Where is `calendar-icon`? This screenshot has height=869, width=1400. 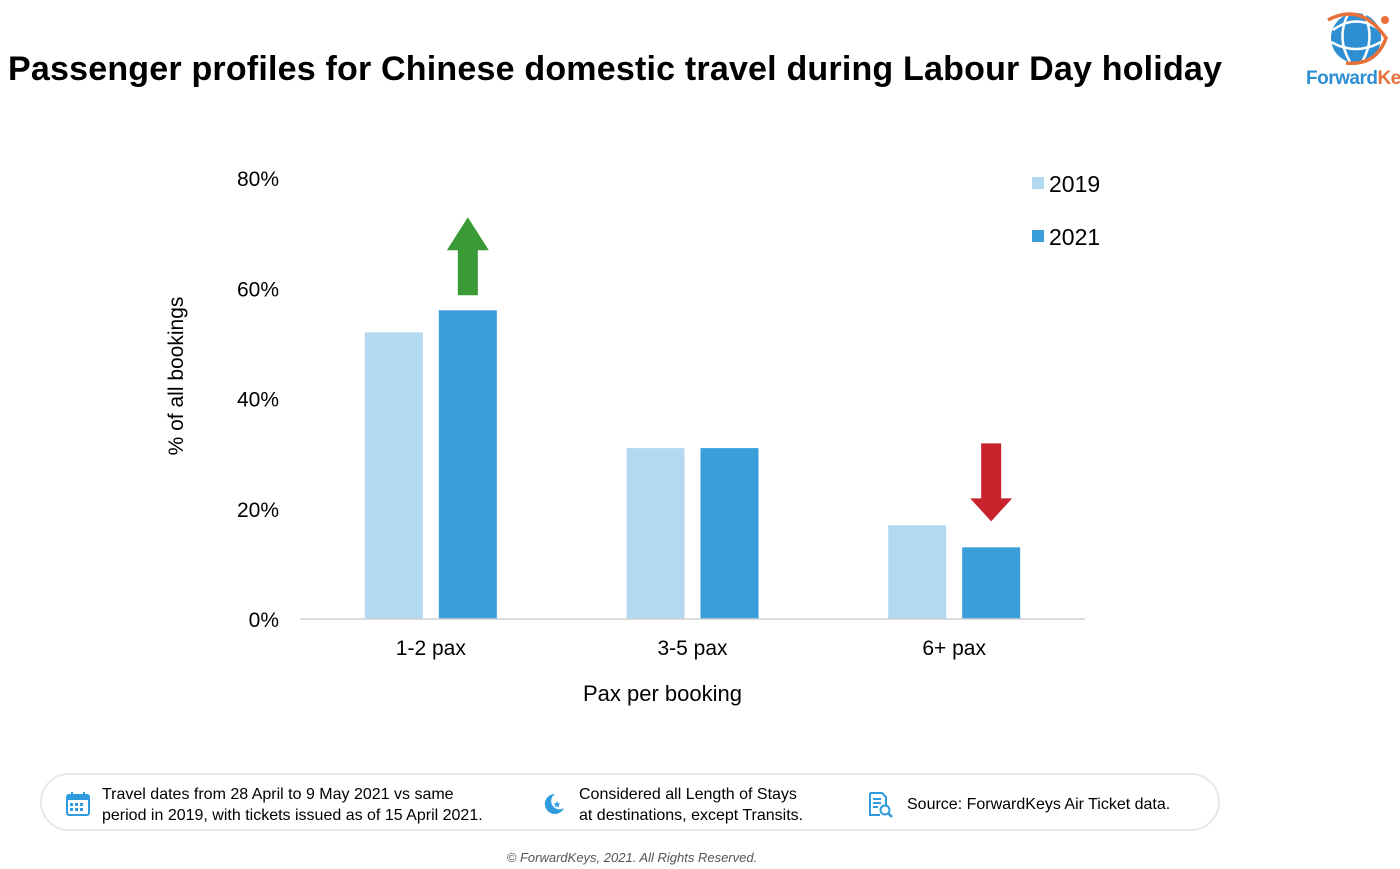 calendar-icon is located at coordinates (78, 804).